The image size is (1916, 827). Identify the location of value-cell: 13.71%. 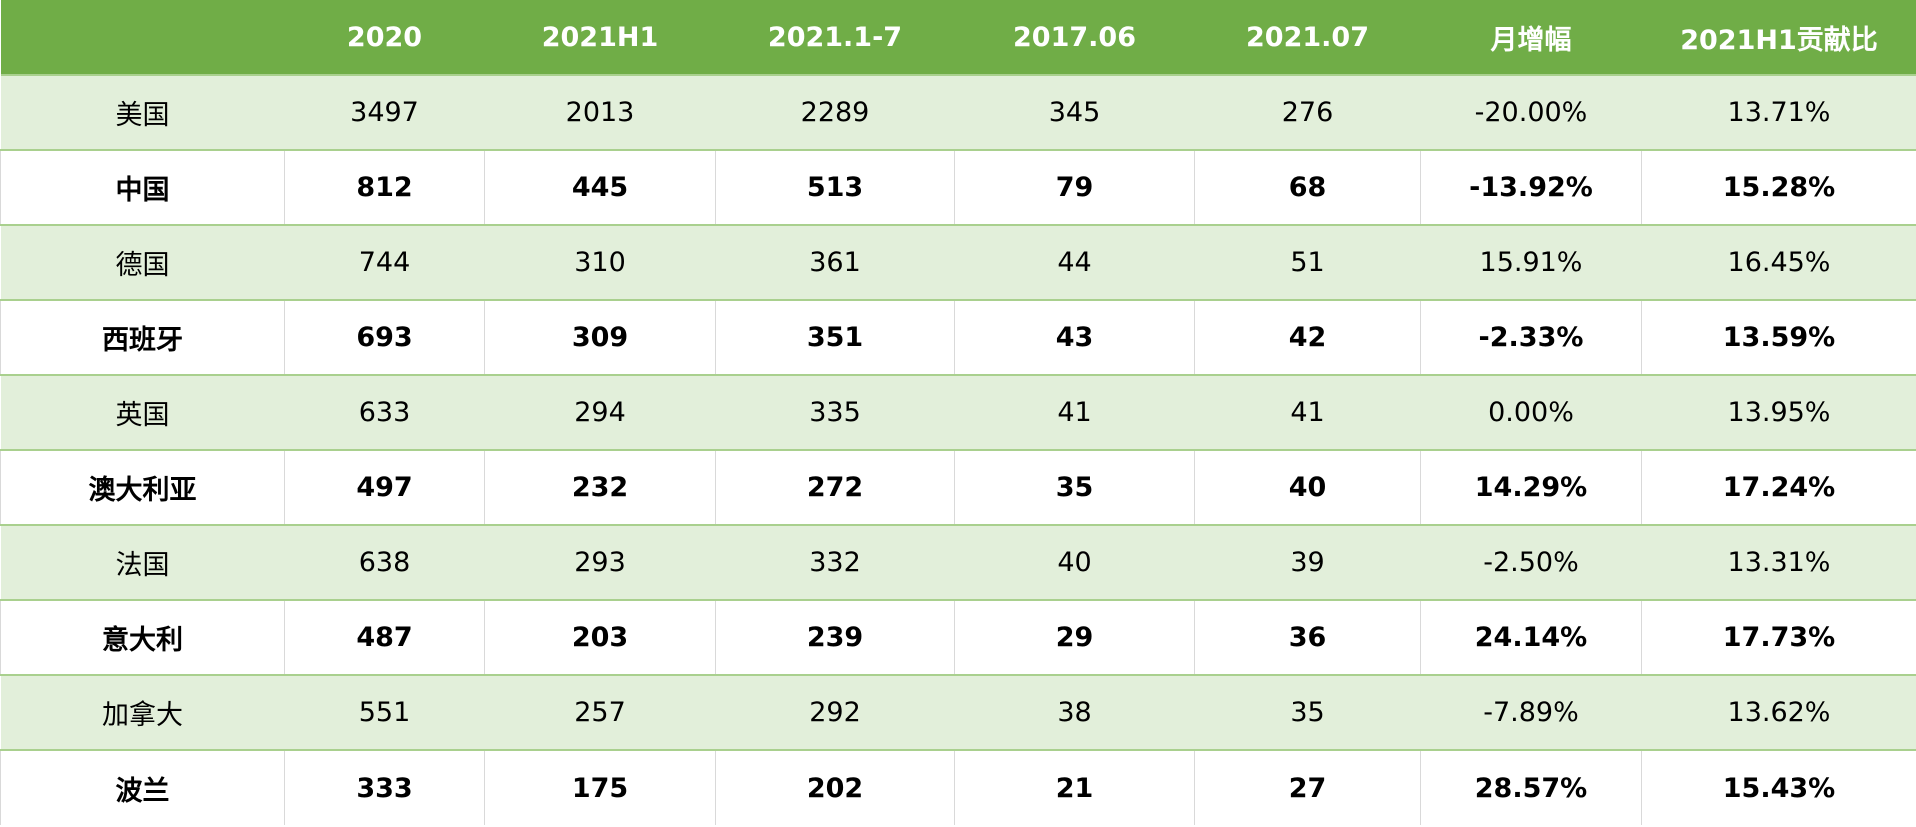
(1778, 112).